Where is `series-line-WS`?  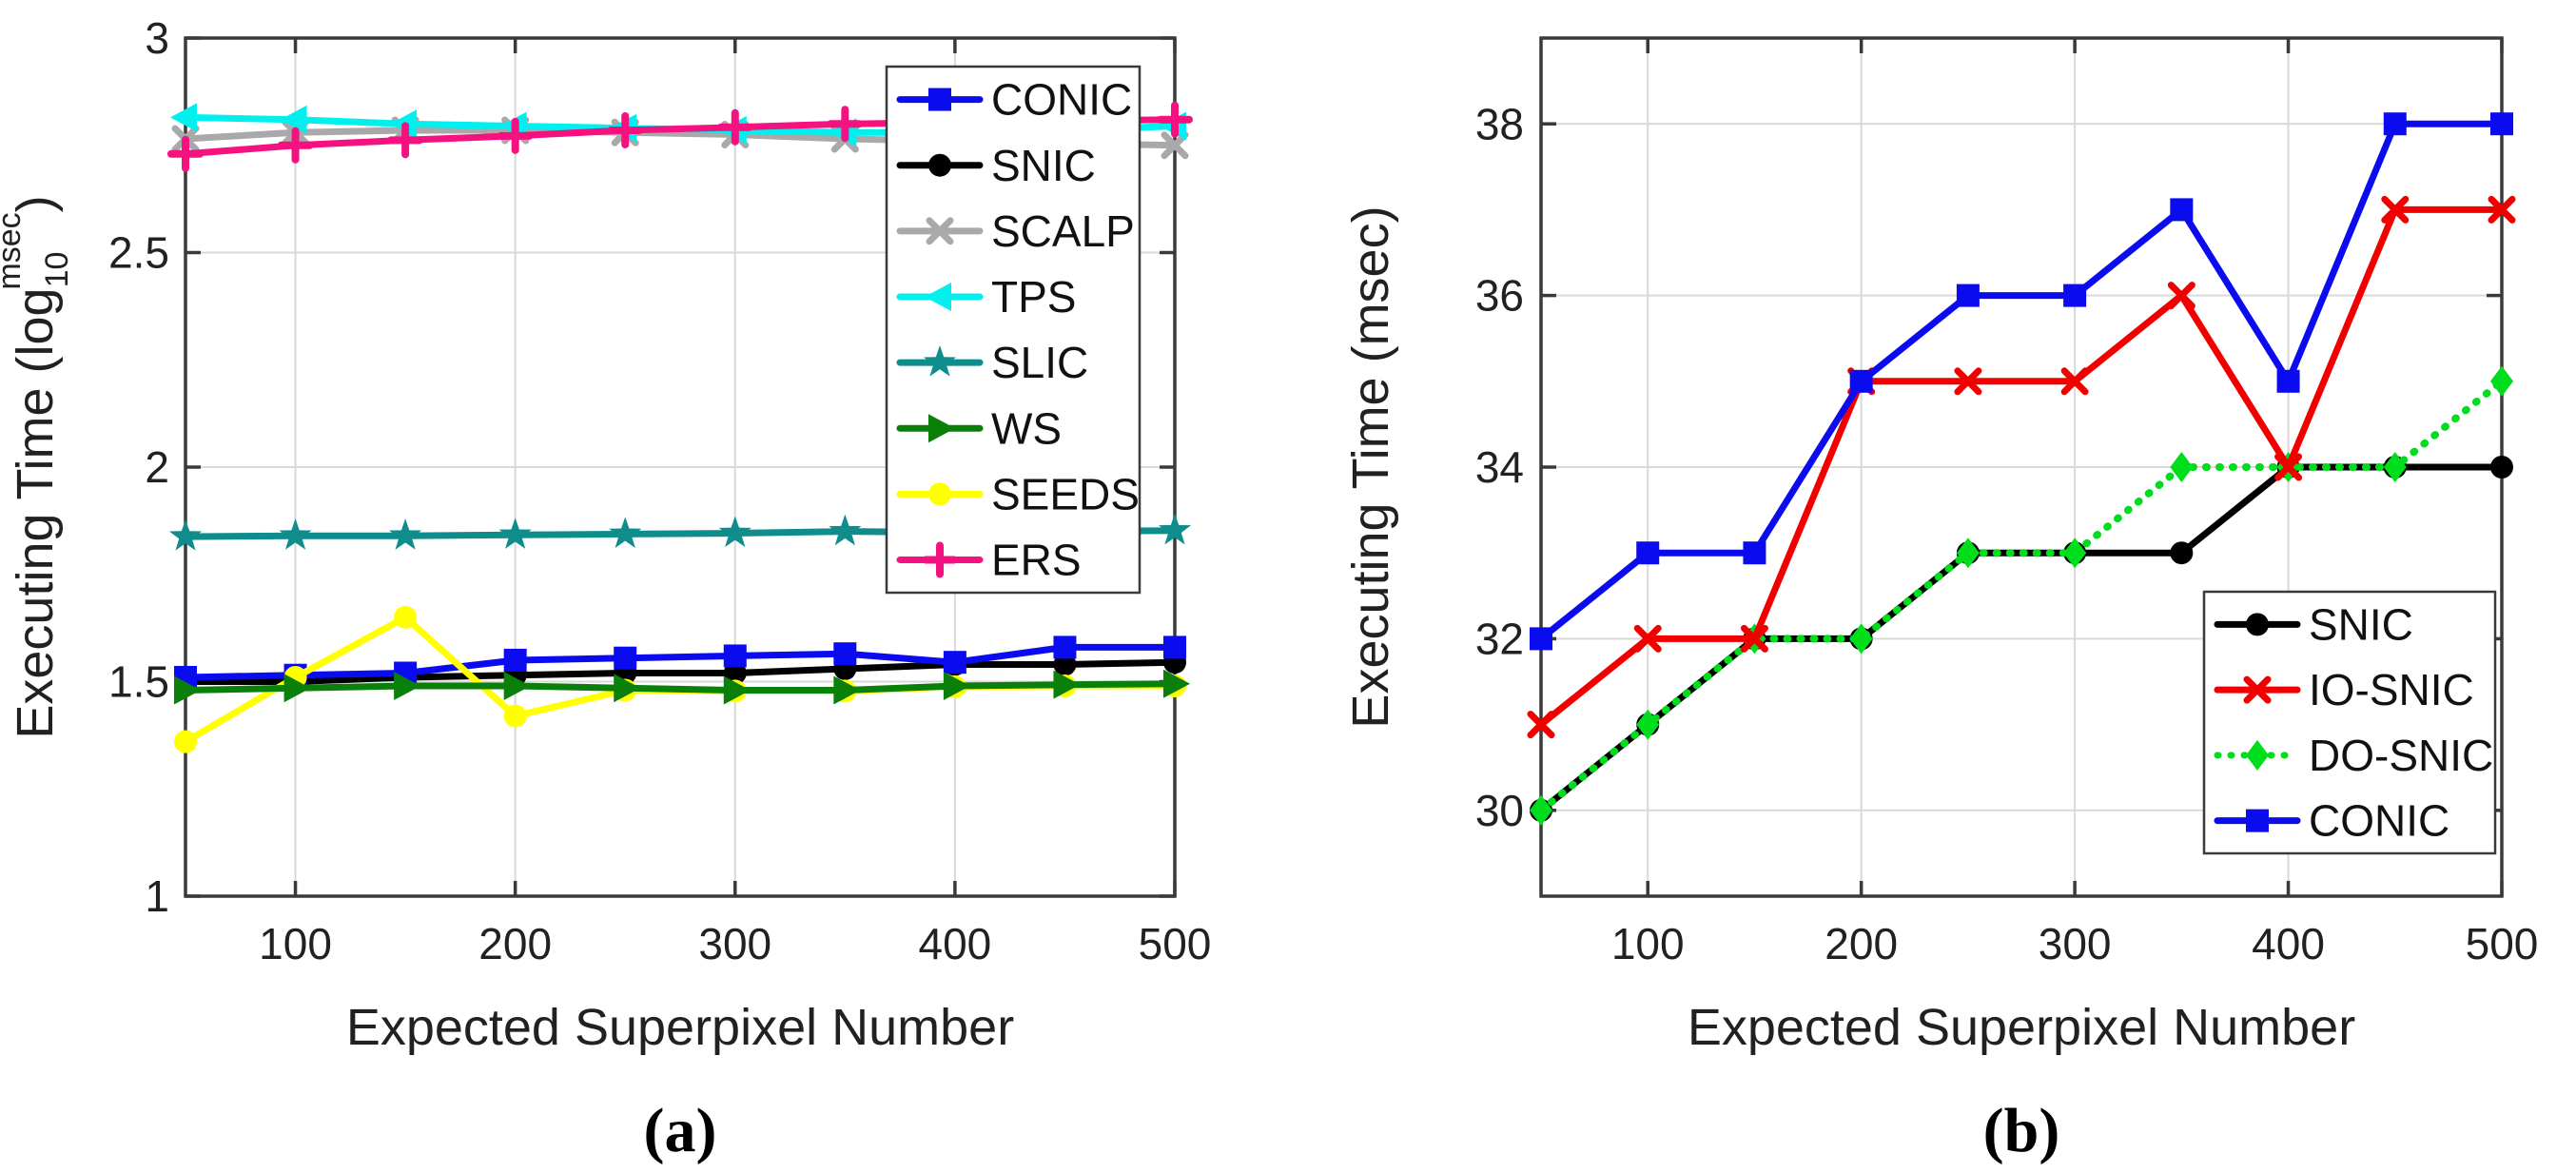 series-line-WS is located at coordinates (681, 687).